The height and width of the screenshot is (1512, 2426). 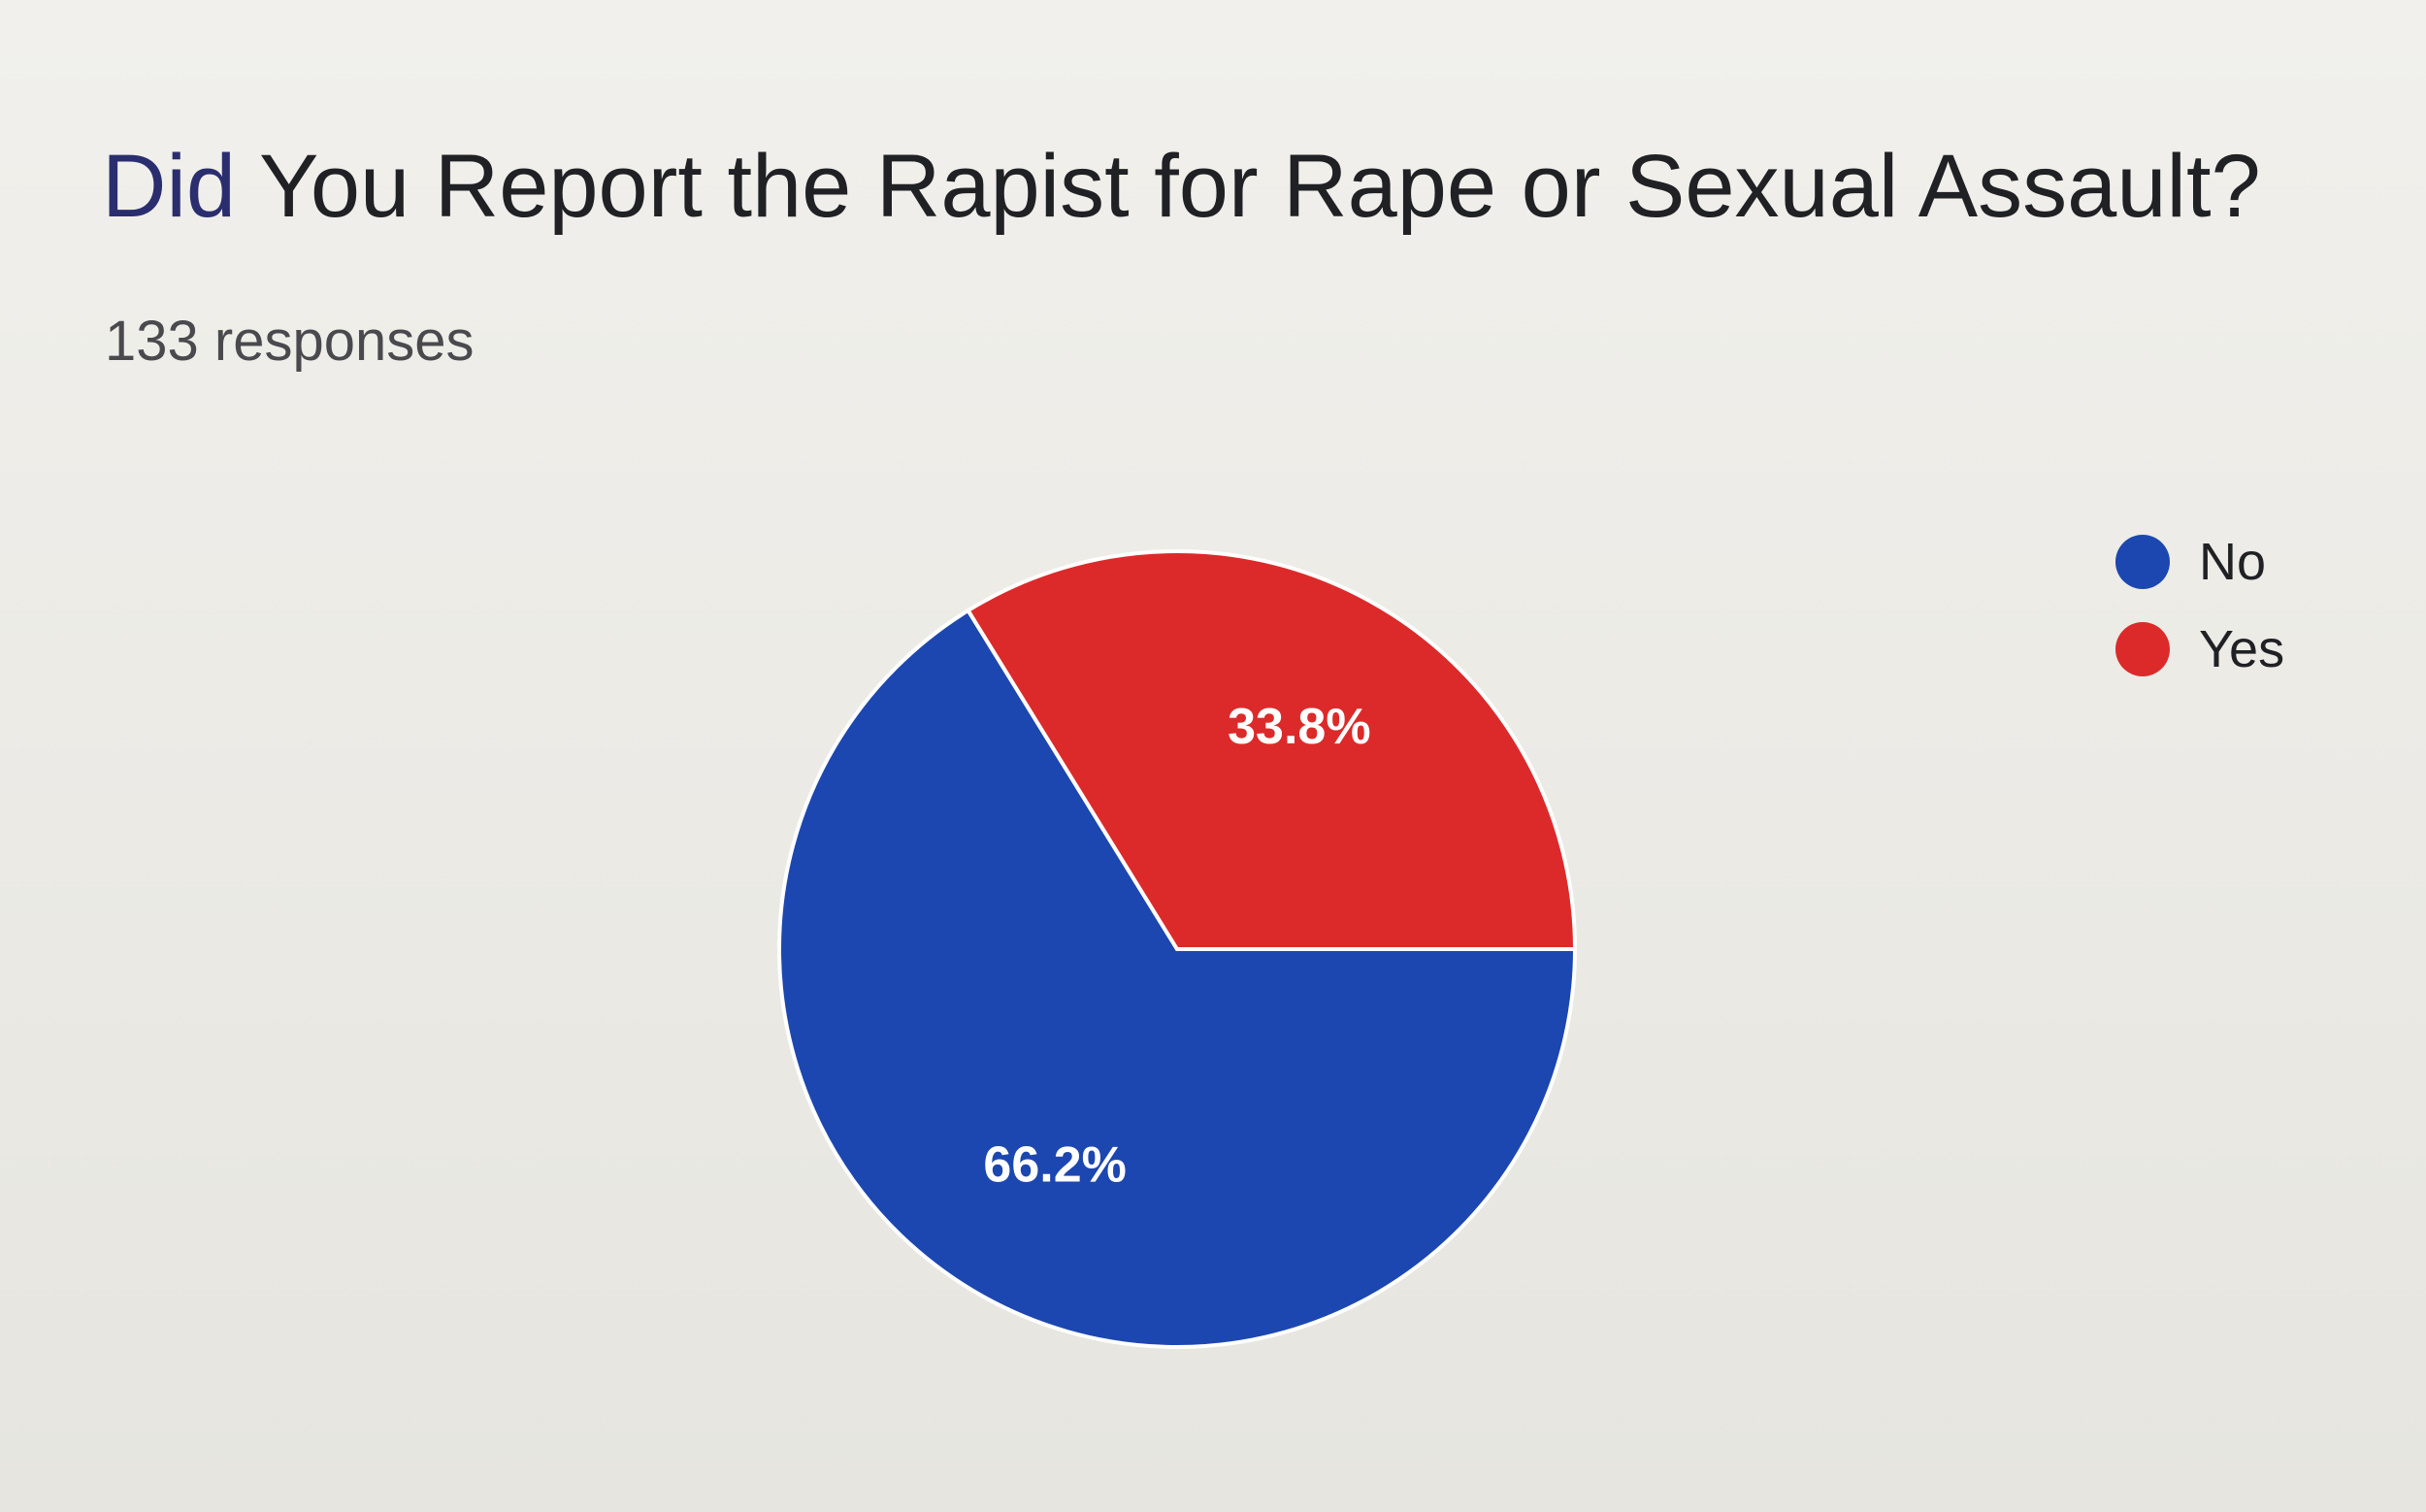 I want to click on chart-title-first-word: Did, so click(x=169, y=186).